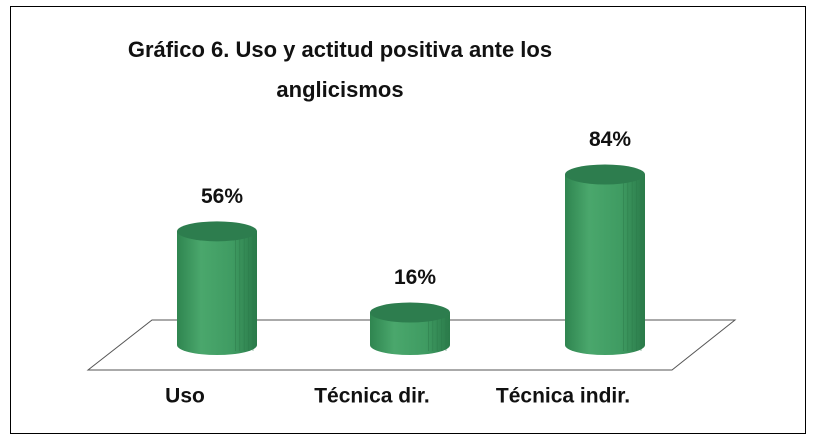 This screenshot has width=816, height=444. Describe the element at coordinates (185, 396) in the screenshot. I see `x-tick-label: Uso` at that location.